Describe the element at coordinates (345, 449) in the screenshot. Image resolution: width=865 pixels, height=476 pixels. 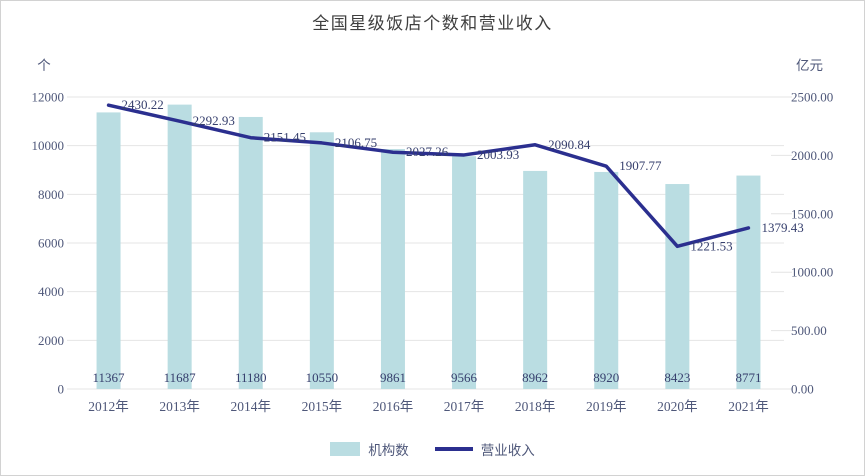
I see `bar-series-swatch-icon` at that location.